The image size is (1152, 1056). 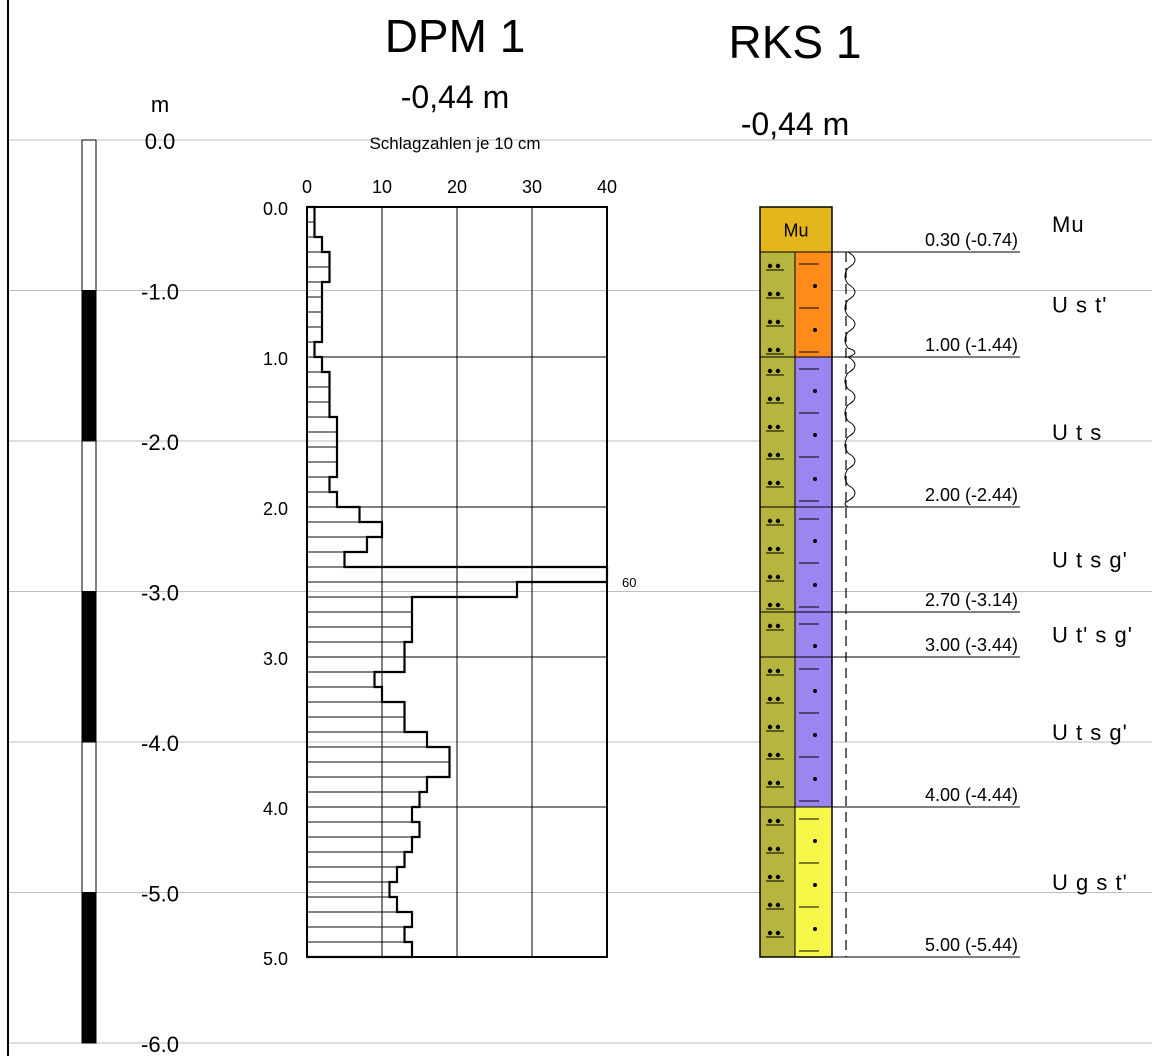 What do you see at coordinates (160, 141) in the screenshot?
I see `scale-label: 0.0` at bounding box center [160, 141].